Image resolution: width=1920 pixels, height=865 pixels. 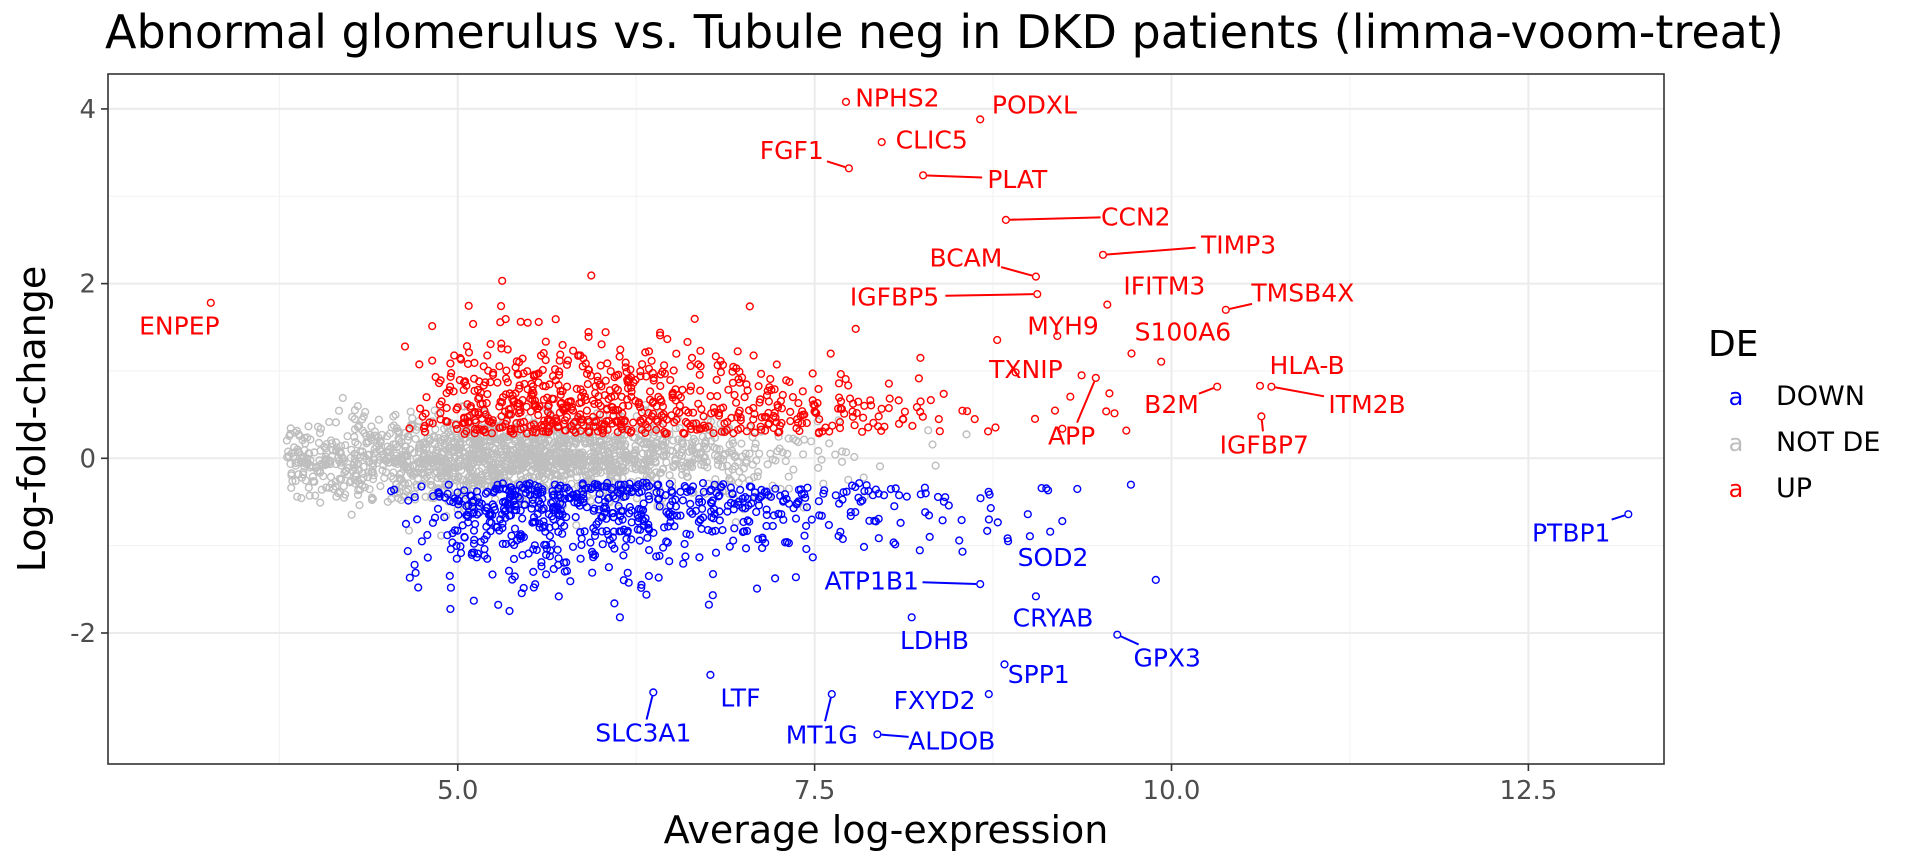 I want to click on point-ifitm3, so click(x=1107, y=304).